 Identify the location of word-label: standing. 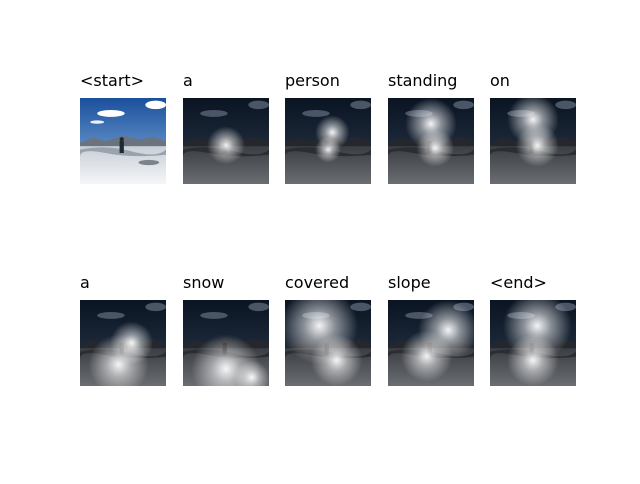
(422, 80).